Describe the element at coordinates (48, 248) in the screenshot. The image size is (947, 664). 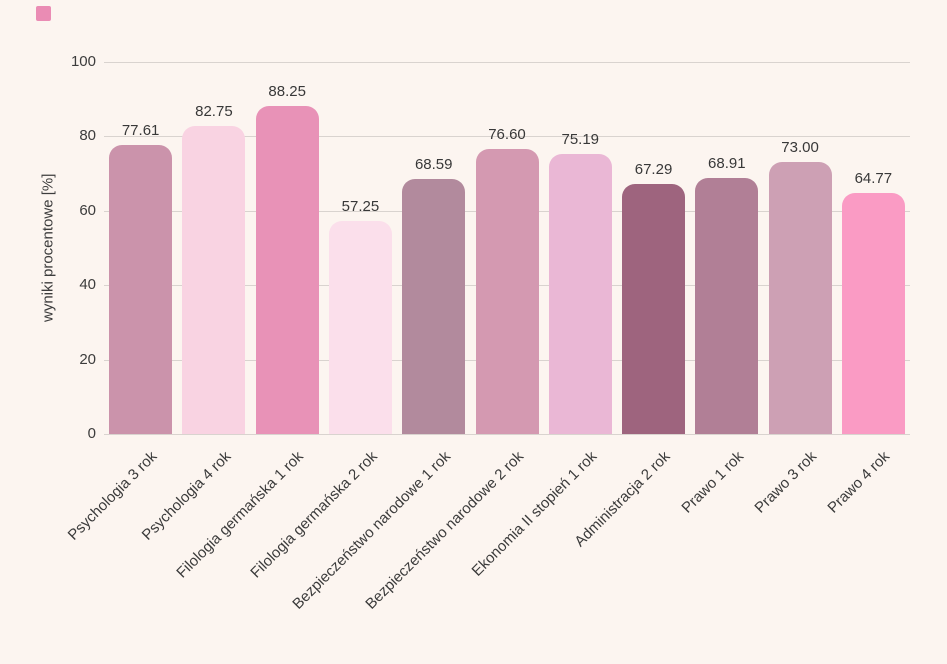
I see `y-axis-title: wyniki procentowe [%]` at that location.